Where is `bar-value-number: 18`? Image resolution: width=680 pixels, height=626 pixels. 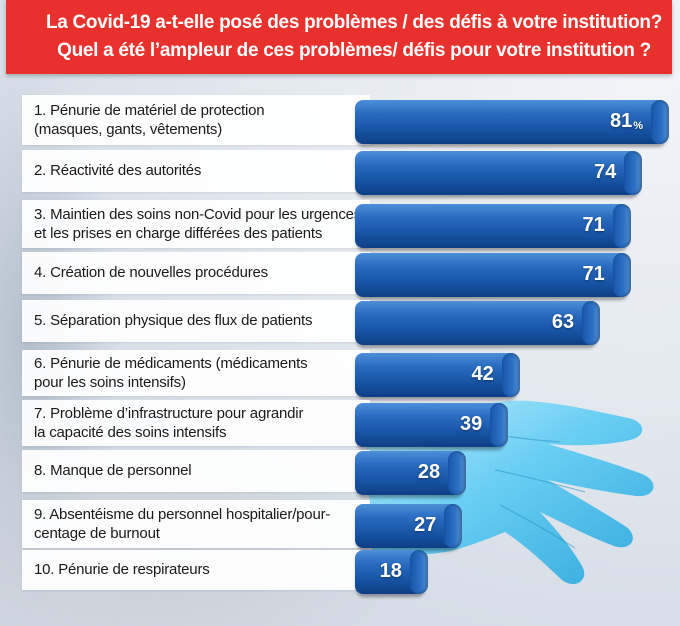 bar-value-number: 18 is located at coordinates (390, 571).